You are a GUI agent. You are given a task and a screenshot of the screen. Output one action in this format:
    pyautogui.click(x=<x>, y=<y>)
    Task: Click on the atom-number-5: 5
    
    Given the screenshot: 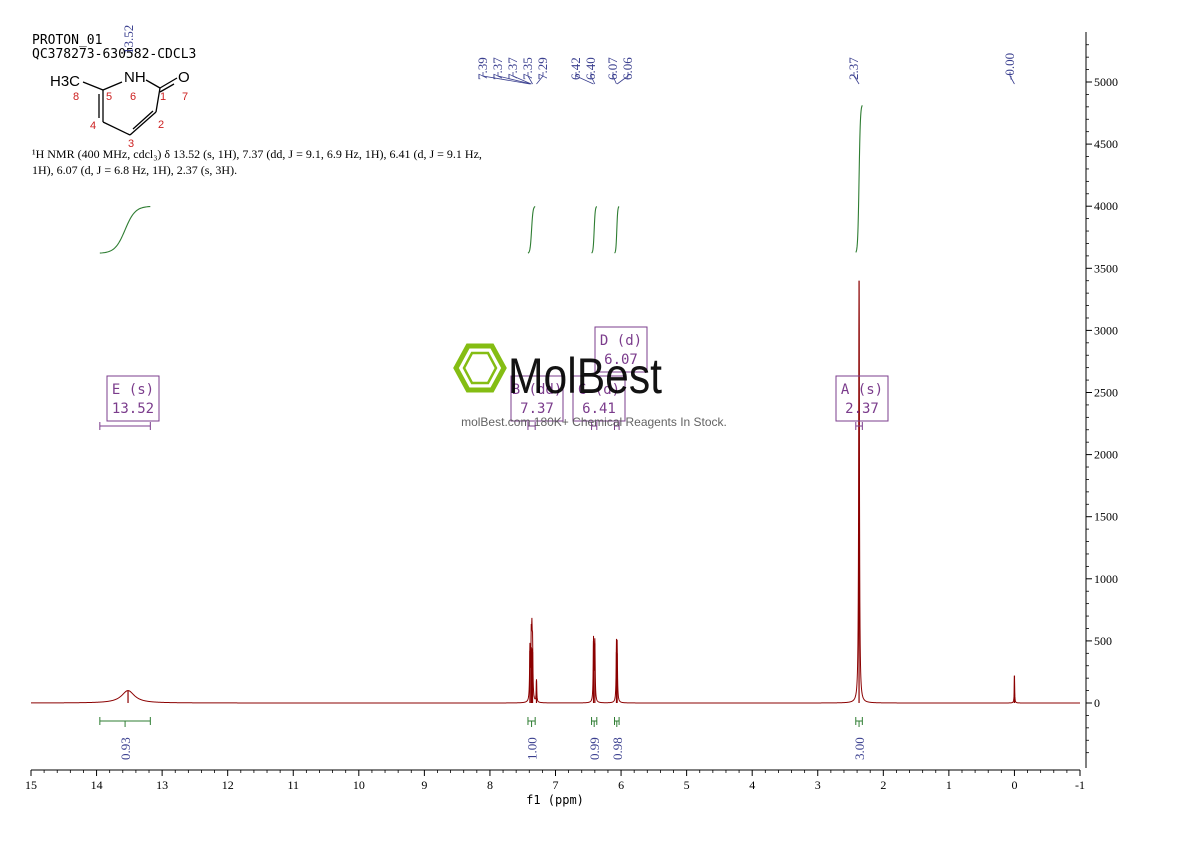 What is the action you would take?
    pyautogui.click(x=109, y=97)
    